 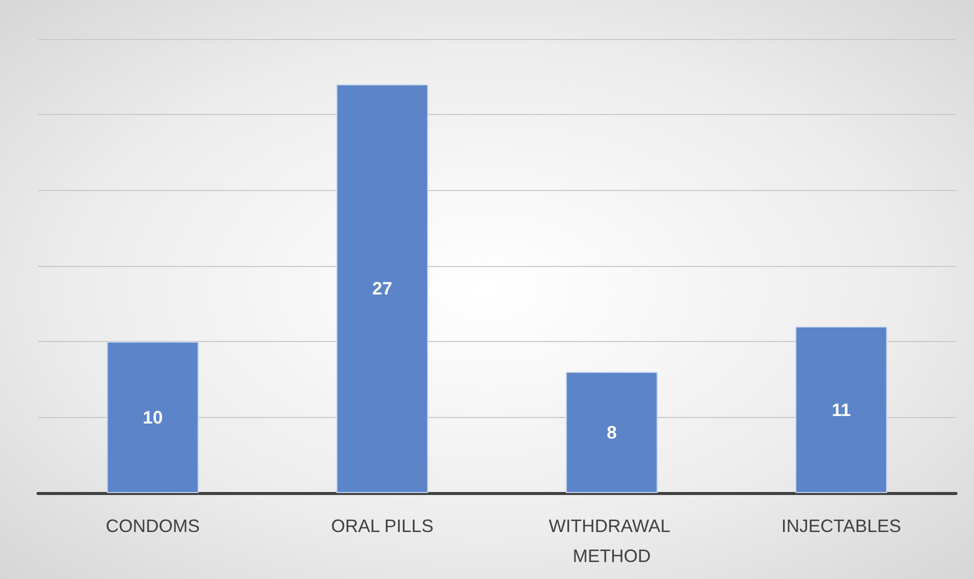 I want to click on data-label: 11, so click(x=841, y=410).